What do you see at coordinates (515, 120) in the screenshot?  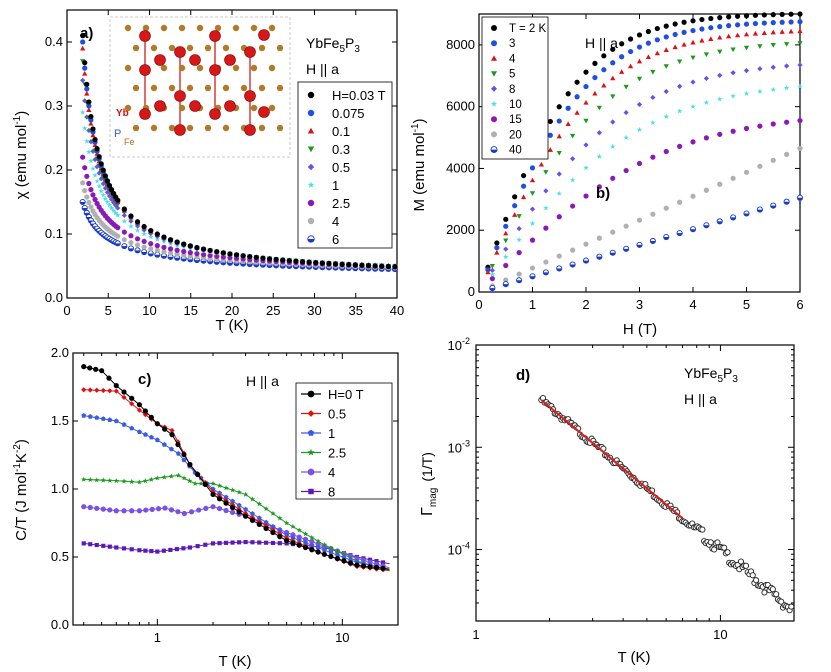 I see `legend-label: 15` at bounding box center [515, 120].